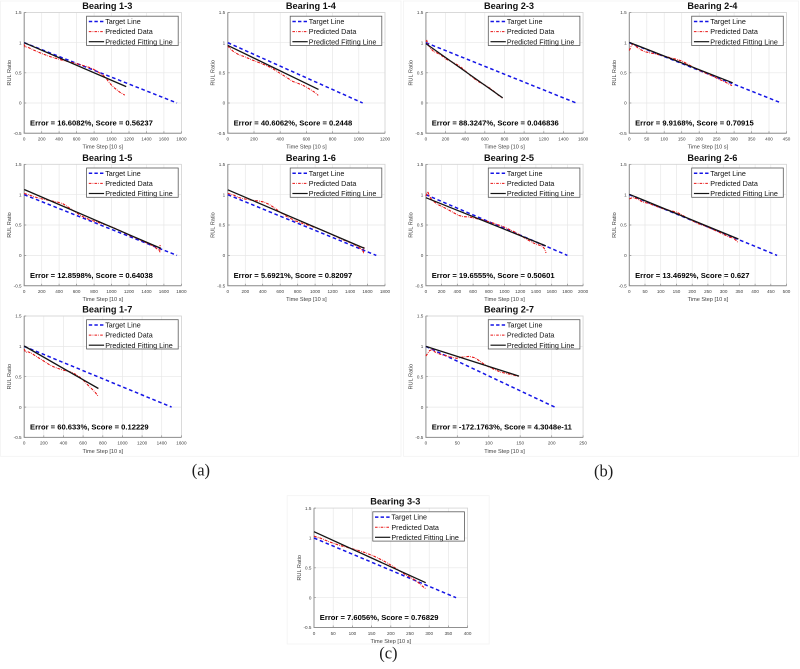  What do you see at coordinates (509, 158) in the screenshot?
I see `svg-text: Bearing 2-5` at bounding box center [509, 158].